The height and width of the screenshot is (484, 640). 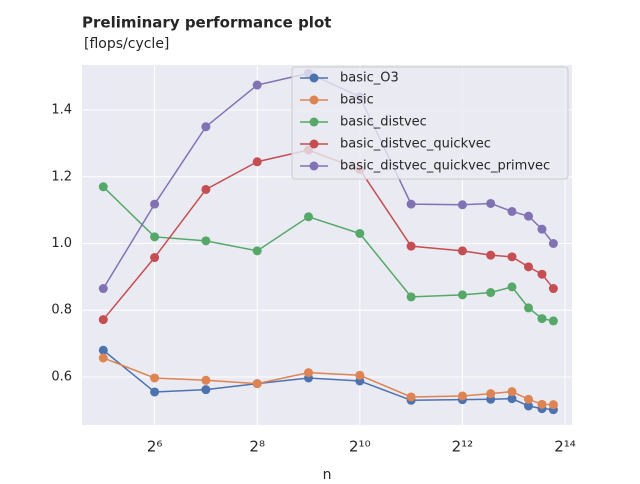 What do you see at coordinates (430, 123) in the screenshot?
I see `legend-box` at bounding box center [430, 123].